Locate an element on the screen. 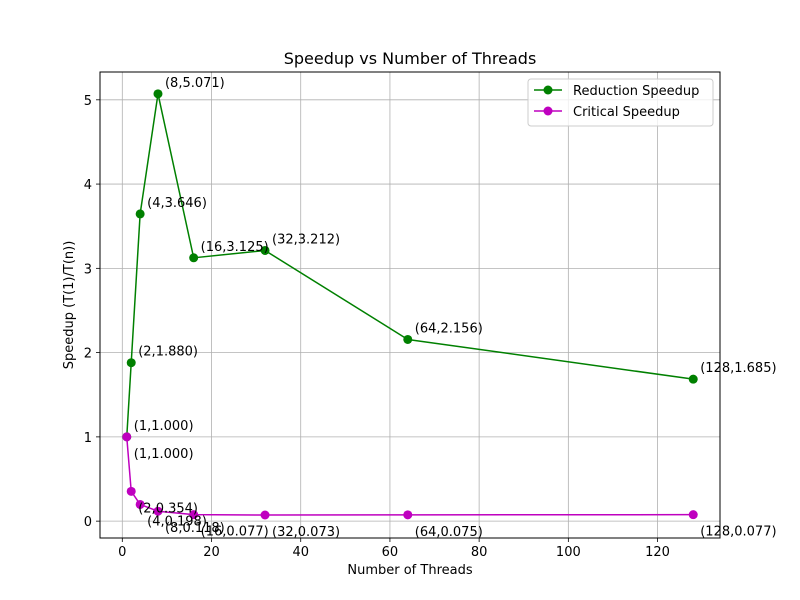 This screenshot has width=800, height=600. reduction-data-label: (1,1.000) is located at coordinates (164, 426).